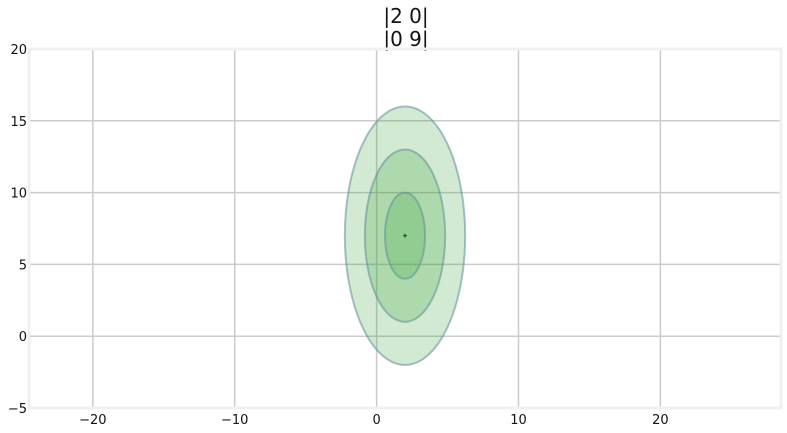 The image size is (787, 433). What do you see at coordinates (23, 265) in the screenshot?
I see `y-tick-label: 5` at bounding box center [23, 265].